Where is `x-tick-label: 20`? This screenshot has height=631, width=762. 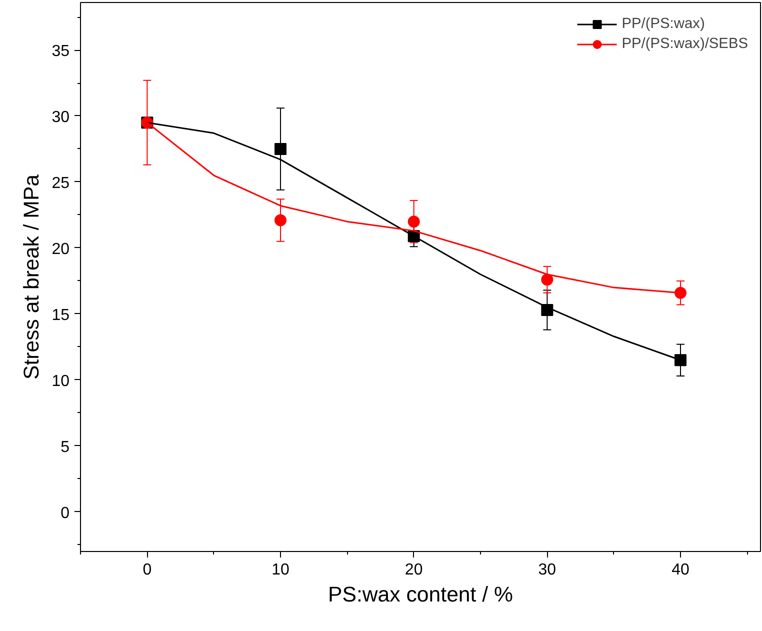 x-tick-label: 20 is located at coordinates (413, 570).